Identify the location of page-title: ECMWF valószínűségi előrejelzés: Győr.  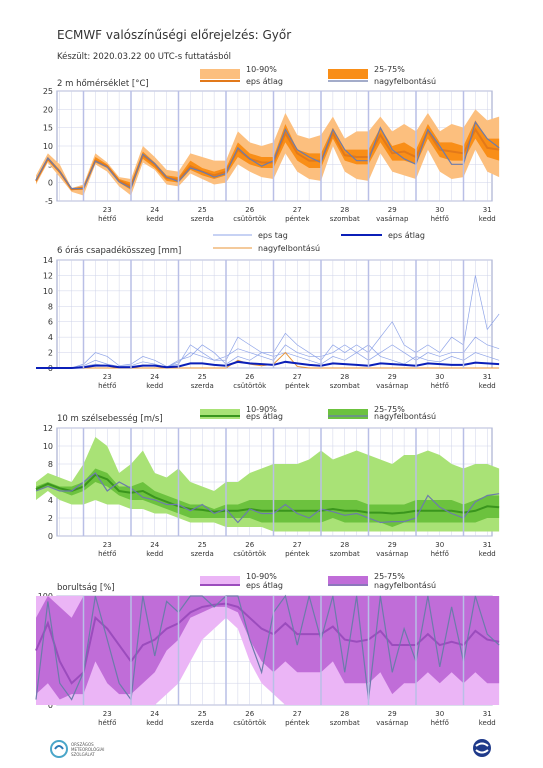
(174, 35).